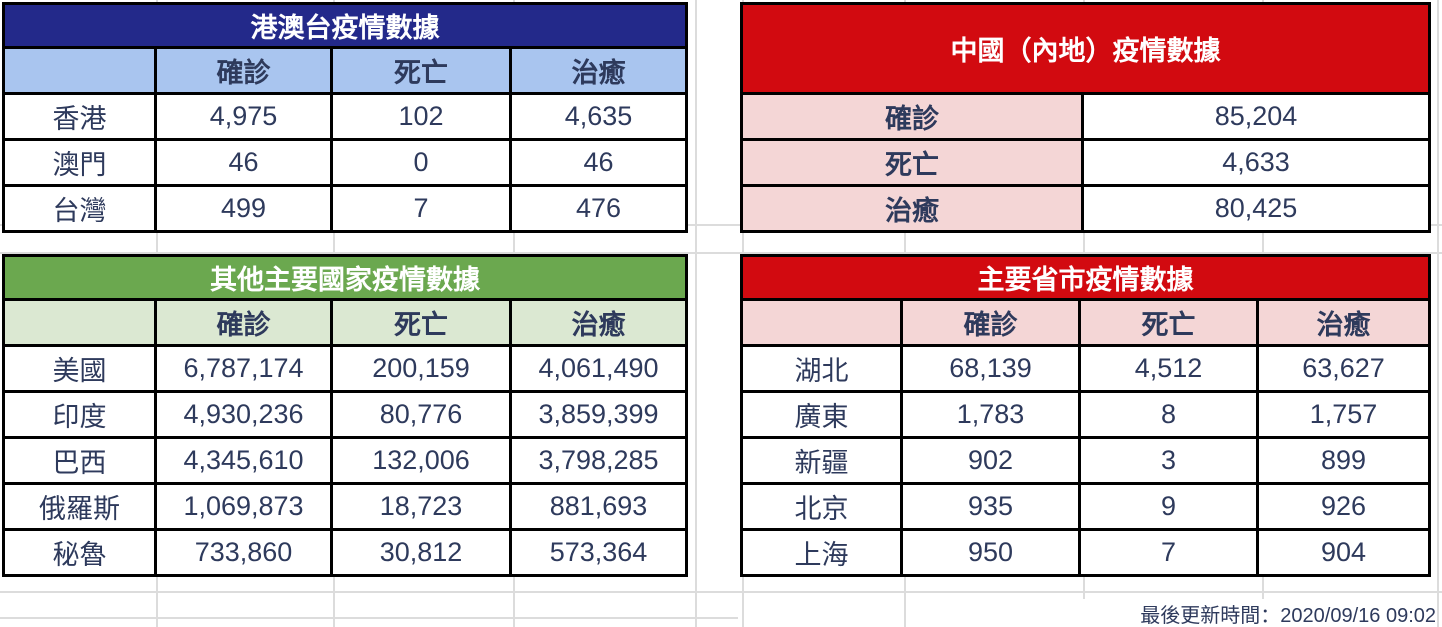 The width and height of the screenshot is (1442, 627). What do you see at coordinates (598, 116) in the screenshot?
I see `cured-cell: 4,635` at bounding box center [598, 116].